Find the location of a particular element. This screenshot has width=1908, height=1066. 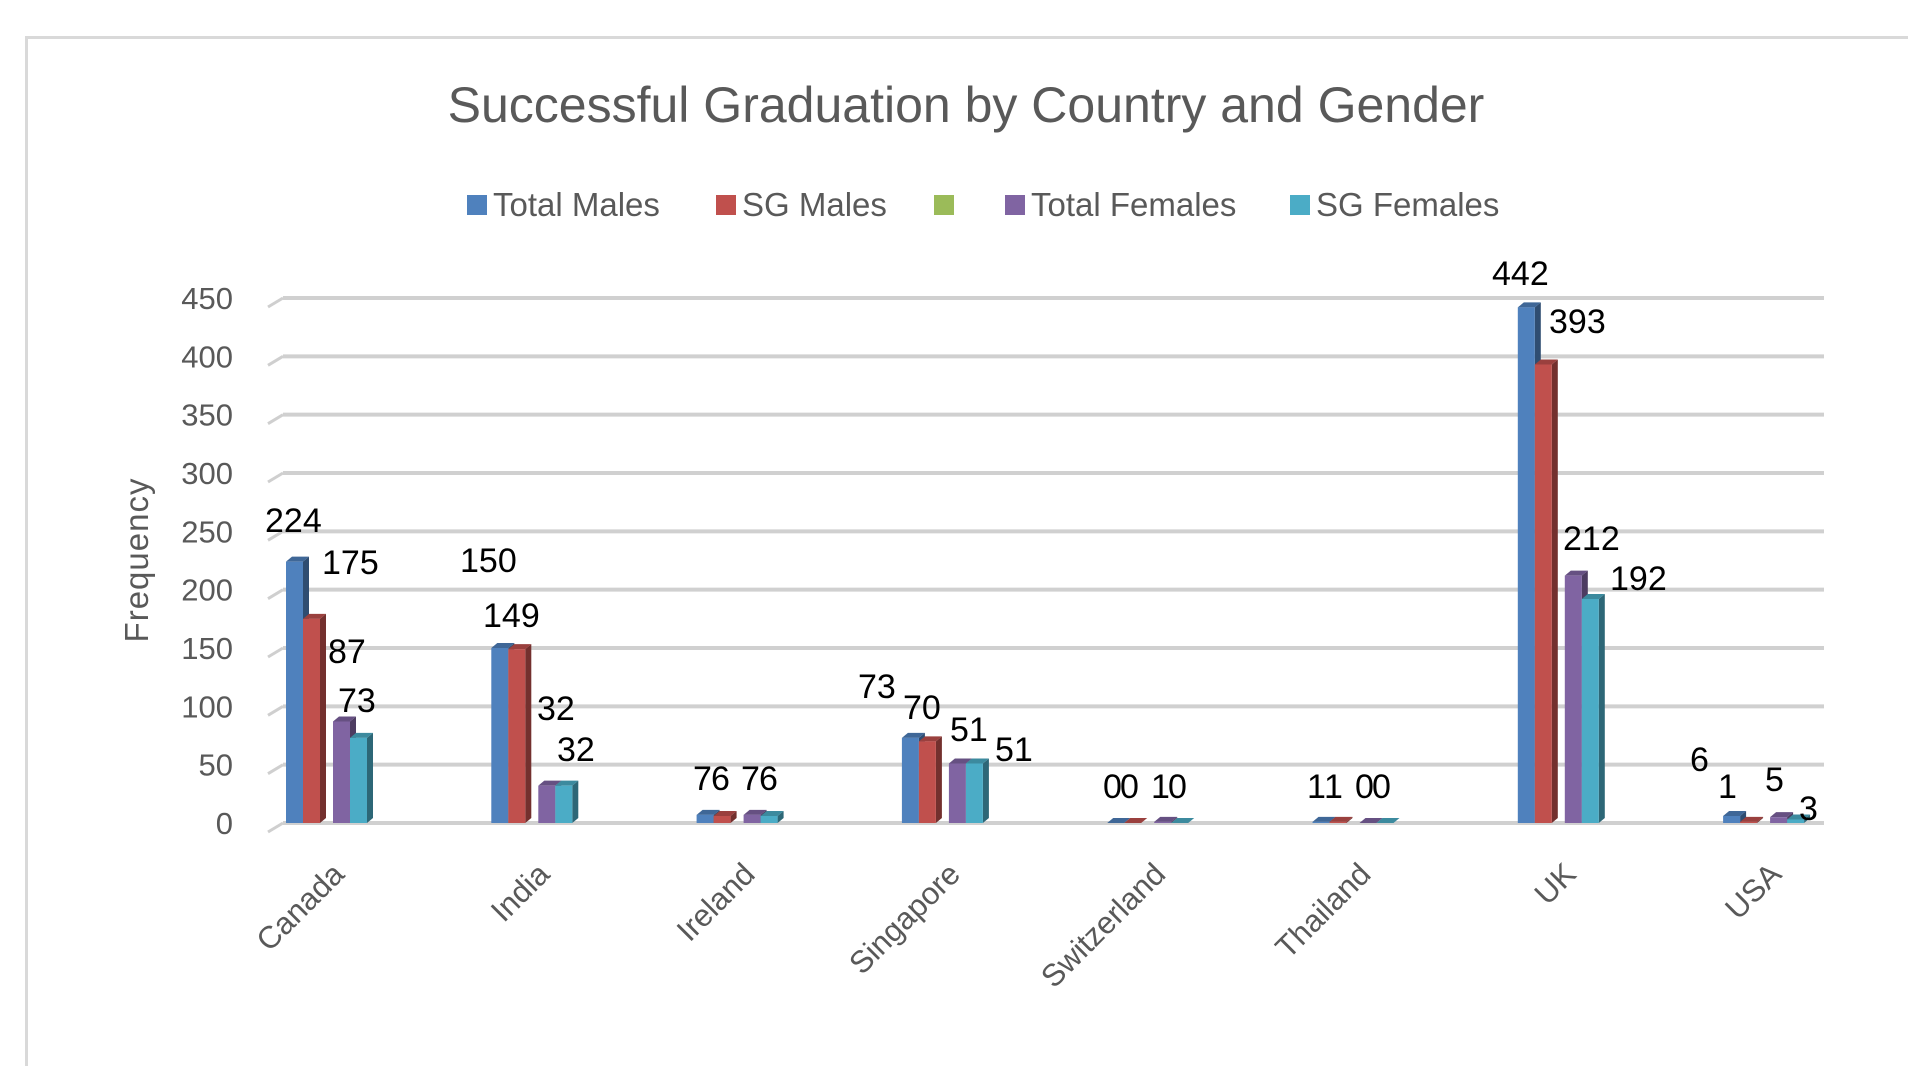

y-tick-label: 250 is located at coordinates (207, 531).